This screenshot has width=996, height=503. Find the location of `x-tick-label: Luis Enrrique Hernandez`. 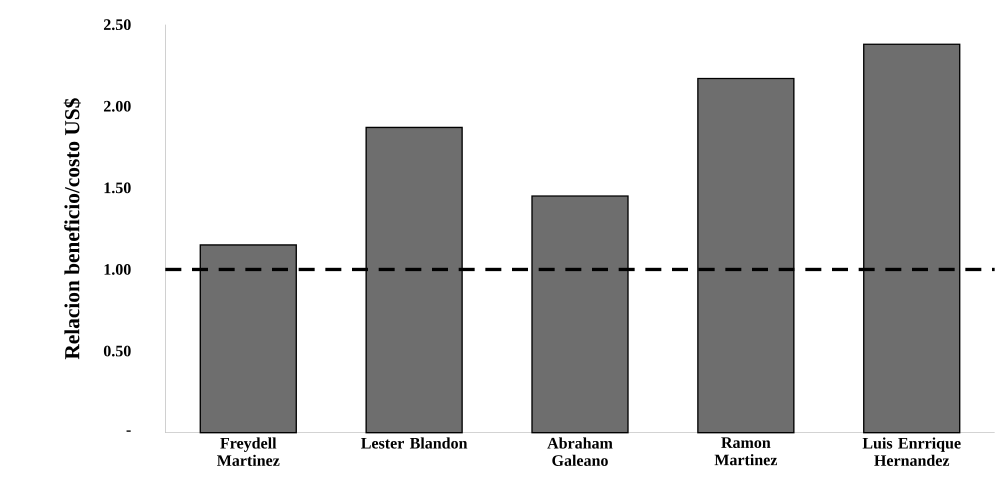

x-tick-label: Luis Enrrique Hernandez is located at coordinates (911, 452).